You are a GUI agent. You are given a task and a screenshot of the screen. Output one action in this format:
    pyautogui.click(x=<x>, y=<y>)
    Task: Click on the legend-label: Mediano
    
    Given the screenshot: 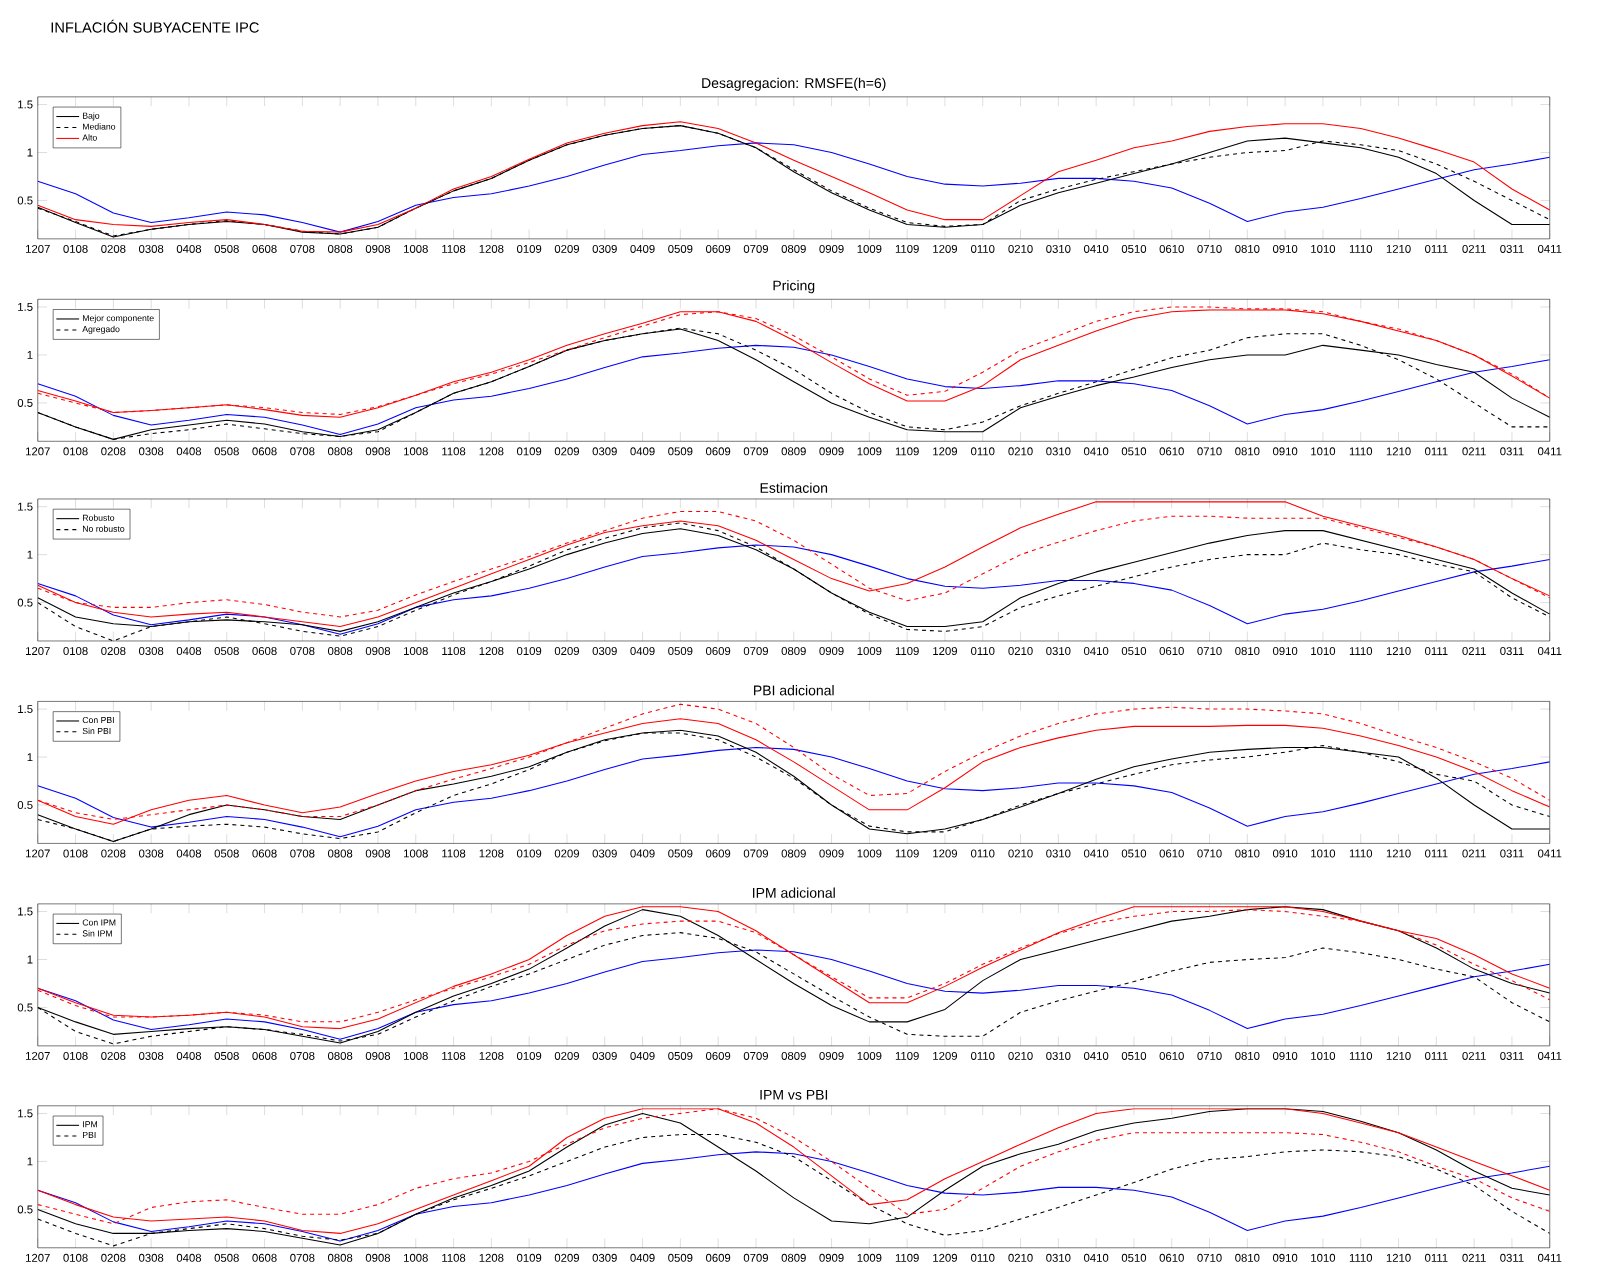 What is the action you would take?
    pyautogui.click(x=99, y=126)
    